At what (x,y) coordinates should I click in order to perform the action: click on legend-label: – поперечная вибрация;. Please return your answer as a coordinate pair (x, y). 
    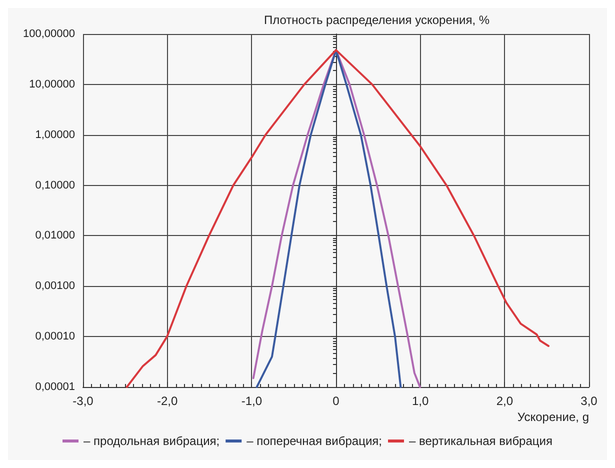
    Looking at the image, I should click on (314, 441).